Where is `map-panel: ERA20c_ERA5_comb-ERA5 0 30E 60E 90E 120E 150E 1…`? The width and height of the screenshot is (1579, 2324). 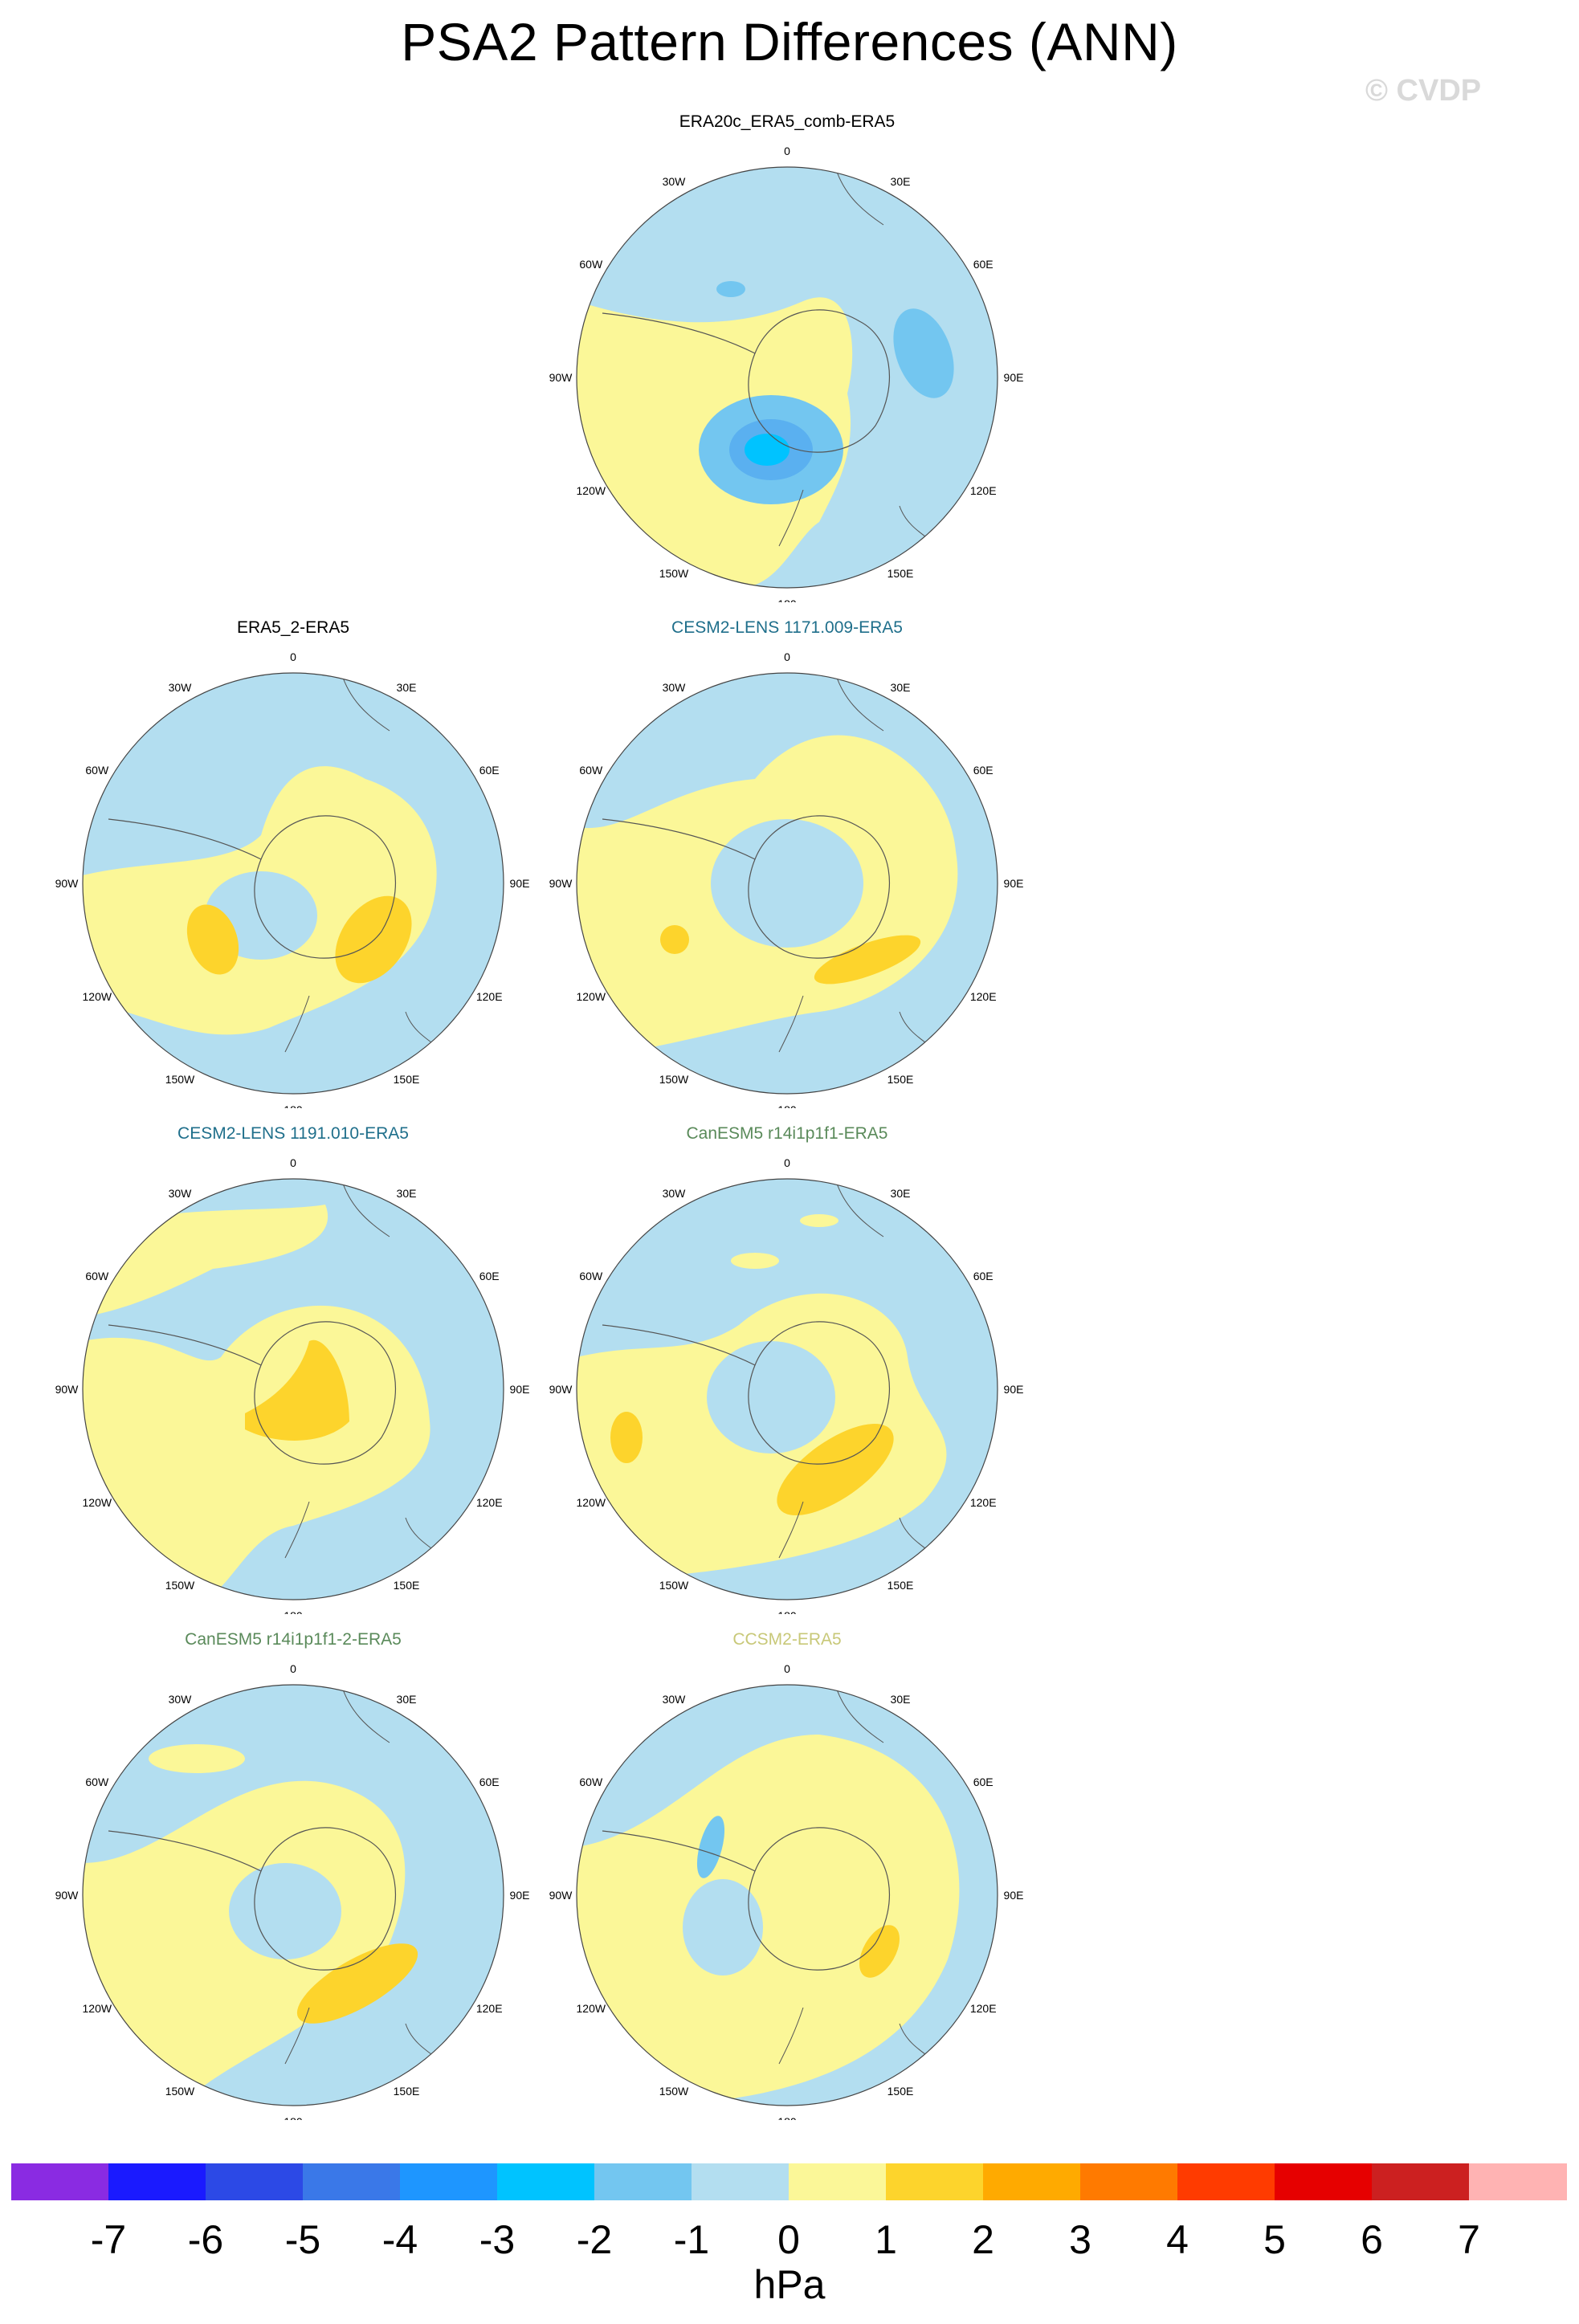 map-panel: ERA20c_ERA5_comb-ERA5 0 30E 60E 90E 120E 150E 1… is located at coordinates (787, 357).